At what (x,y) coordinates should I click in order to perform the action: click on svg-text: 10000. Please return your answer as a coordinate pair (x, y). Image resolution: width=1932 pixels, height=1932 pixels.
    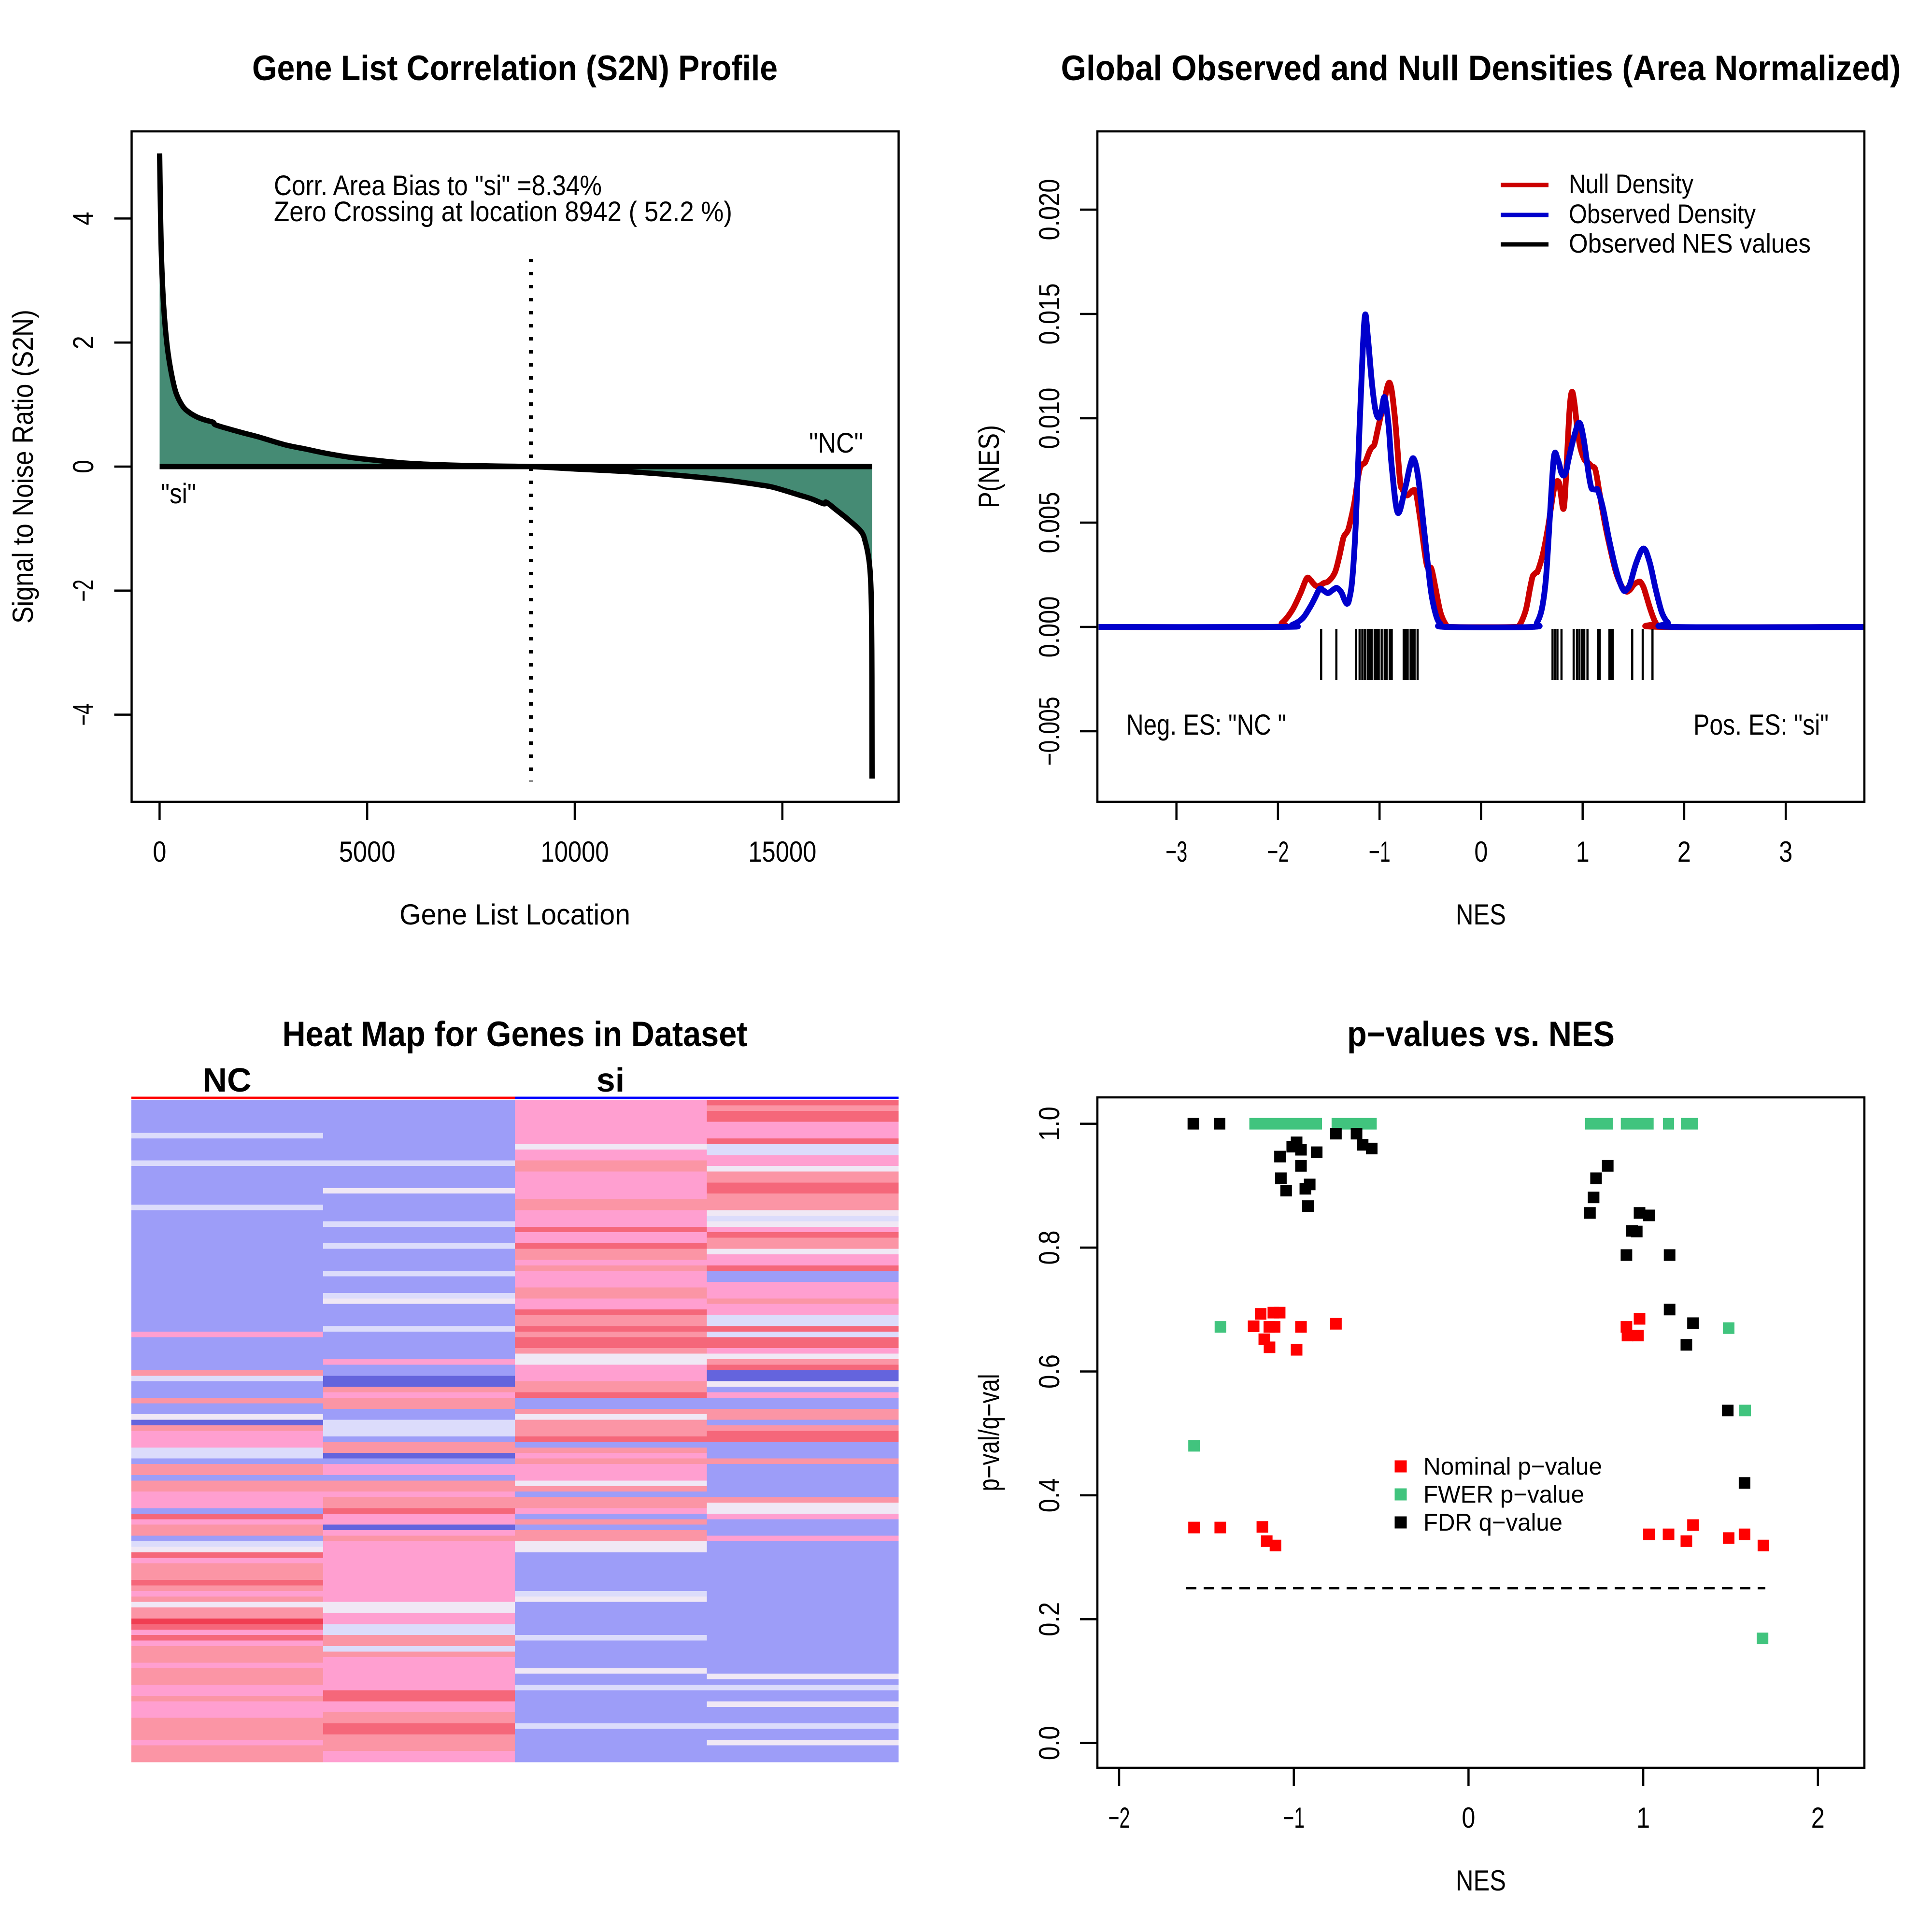
    Looking at the image, I should click on (575, 852).